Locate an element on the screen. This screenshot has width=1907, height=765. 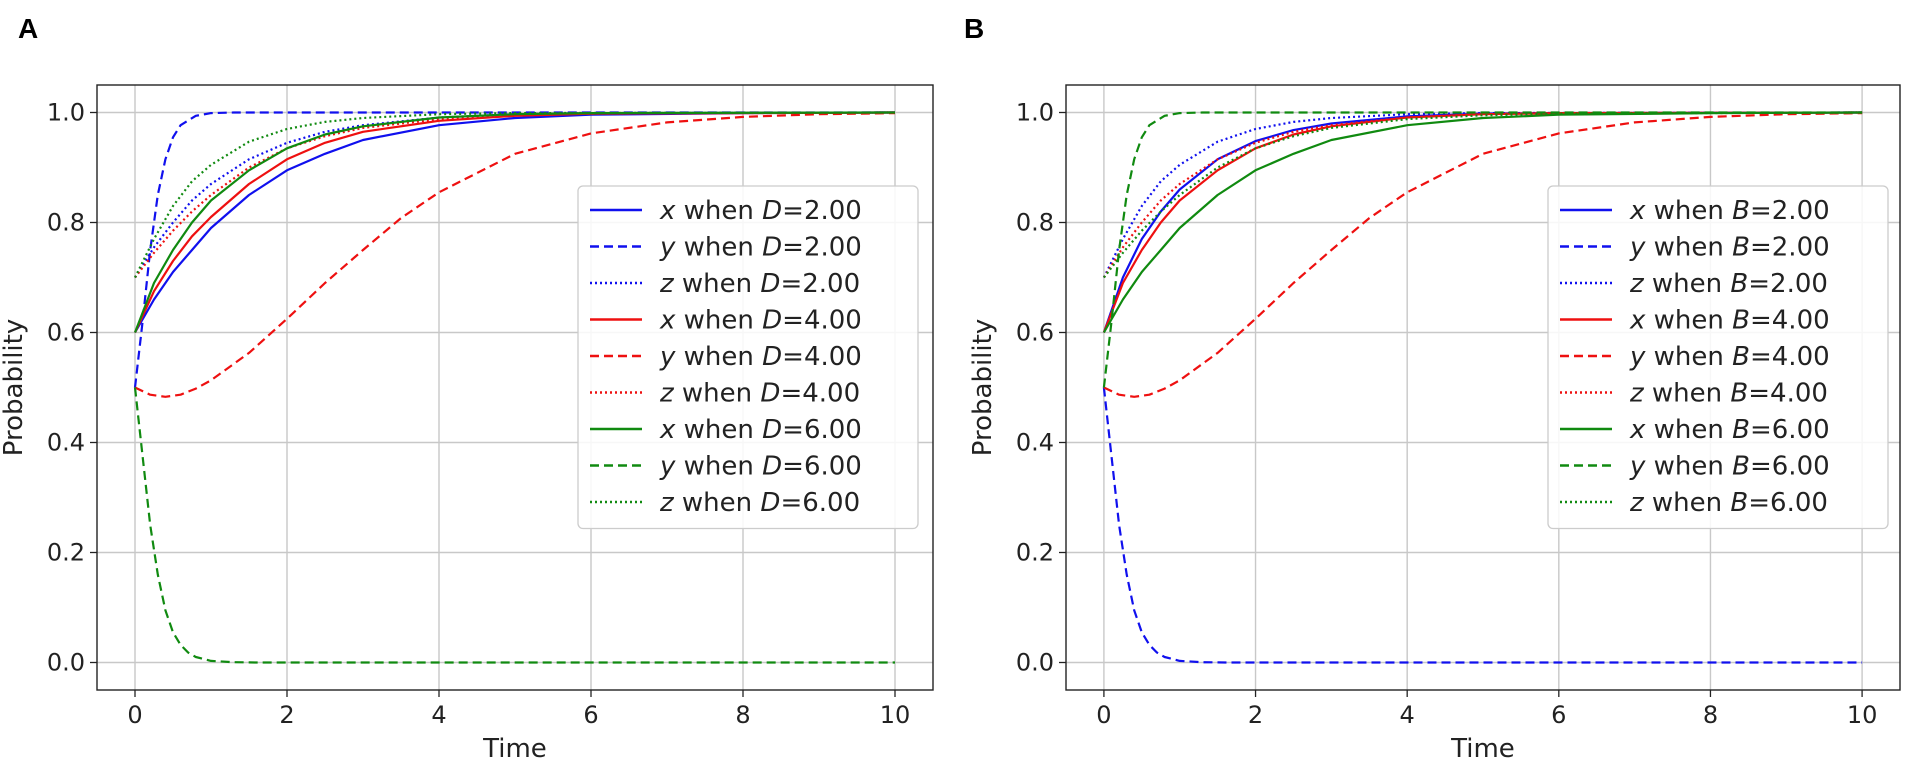
legend-entry-label: z when D=4.00 is located at coordinates (759, 394).